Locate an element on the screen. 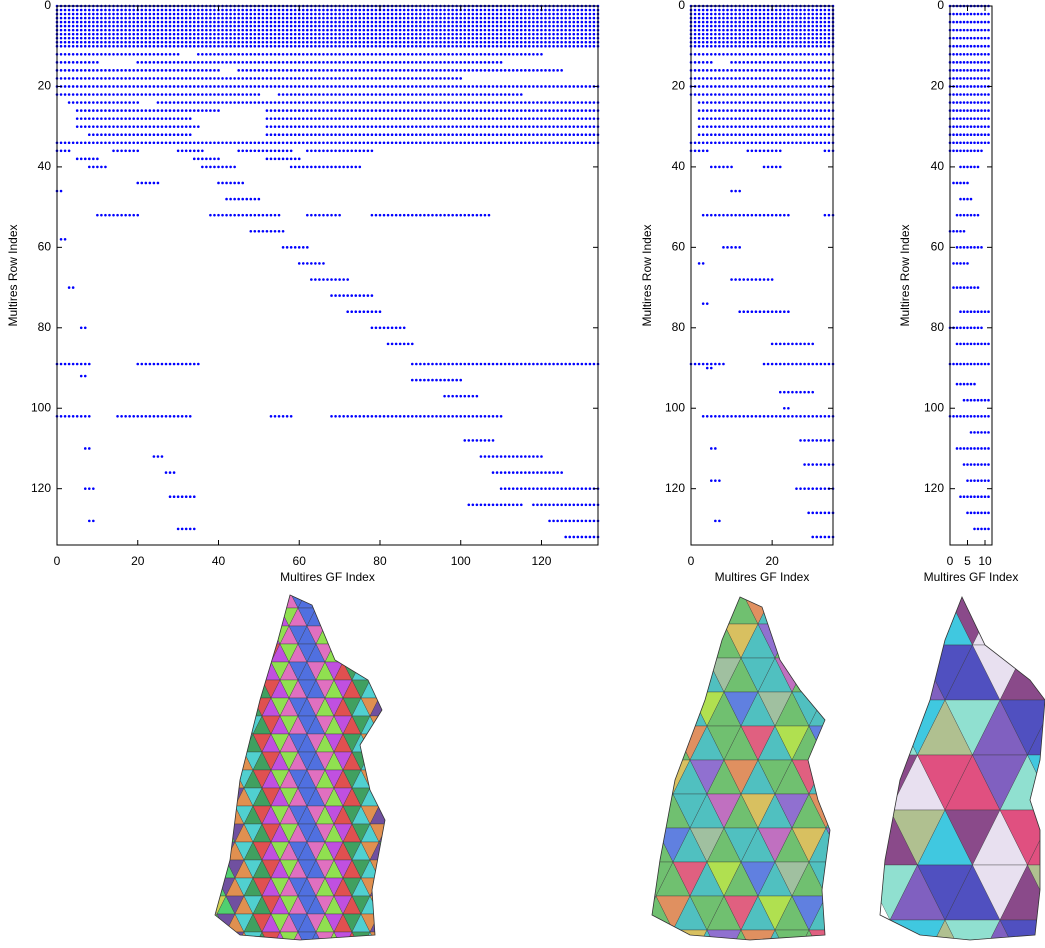  x-tick-label: 120 is located at coordinates (541, 561).